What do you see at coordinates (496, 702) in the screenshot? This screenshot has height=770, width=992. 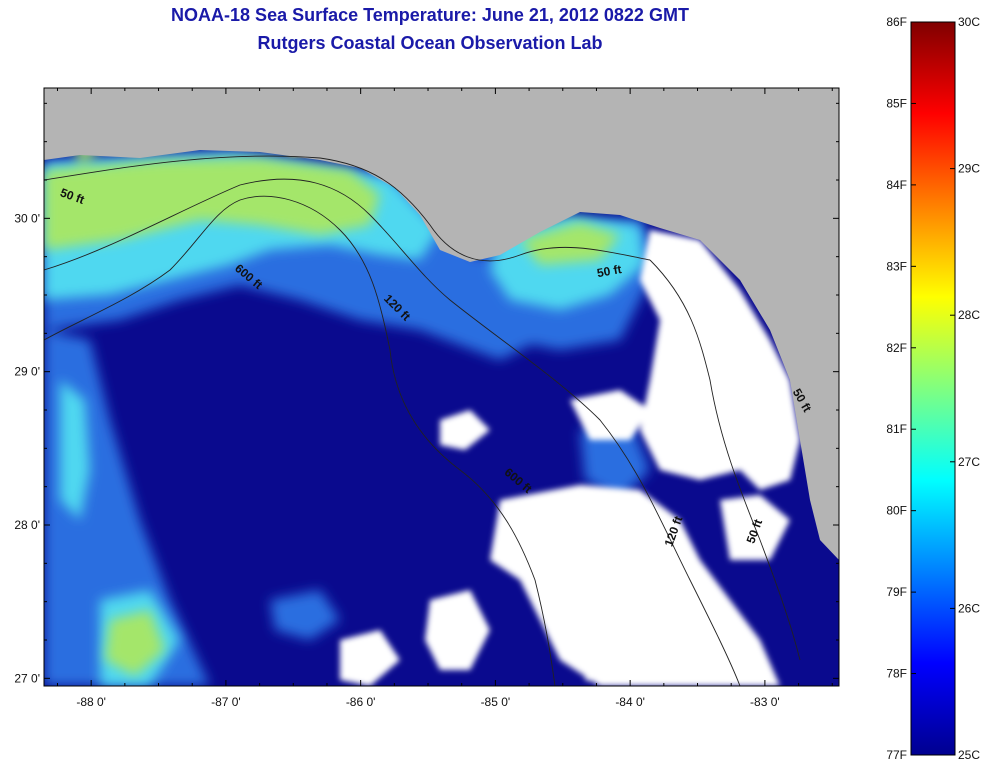 I see `lon-tick-label: -85 0'` at bounding box center [496, 702].